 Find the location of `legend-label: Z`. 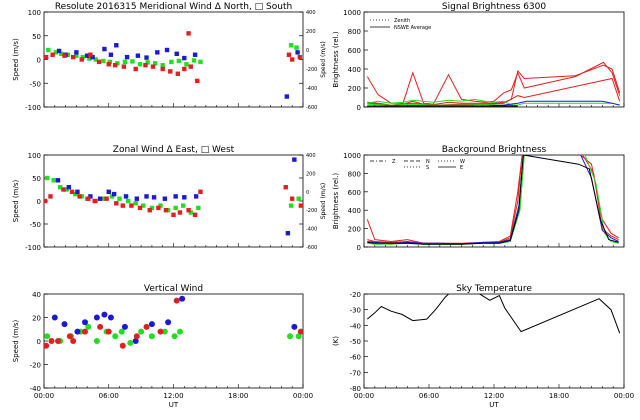

legend-label: Z is located at coordinates (394, 162).